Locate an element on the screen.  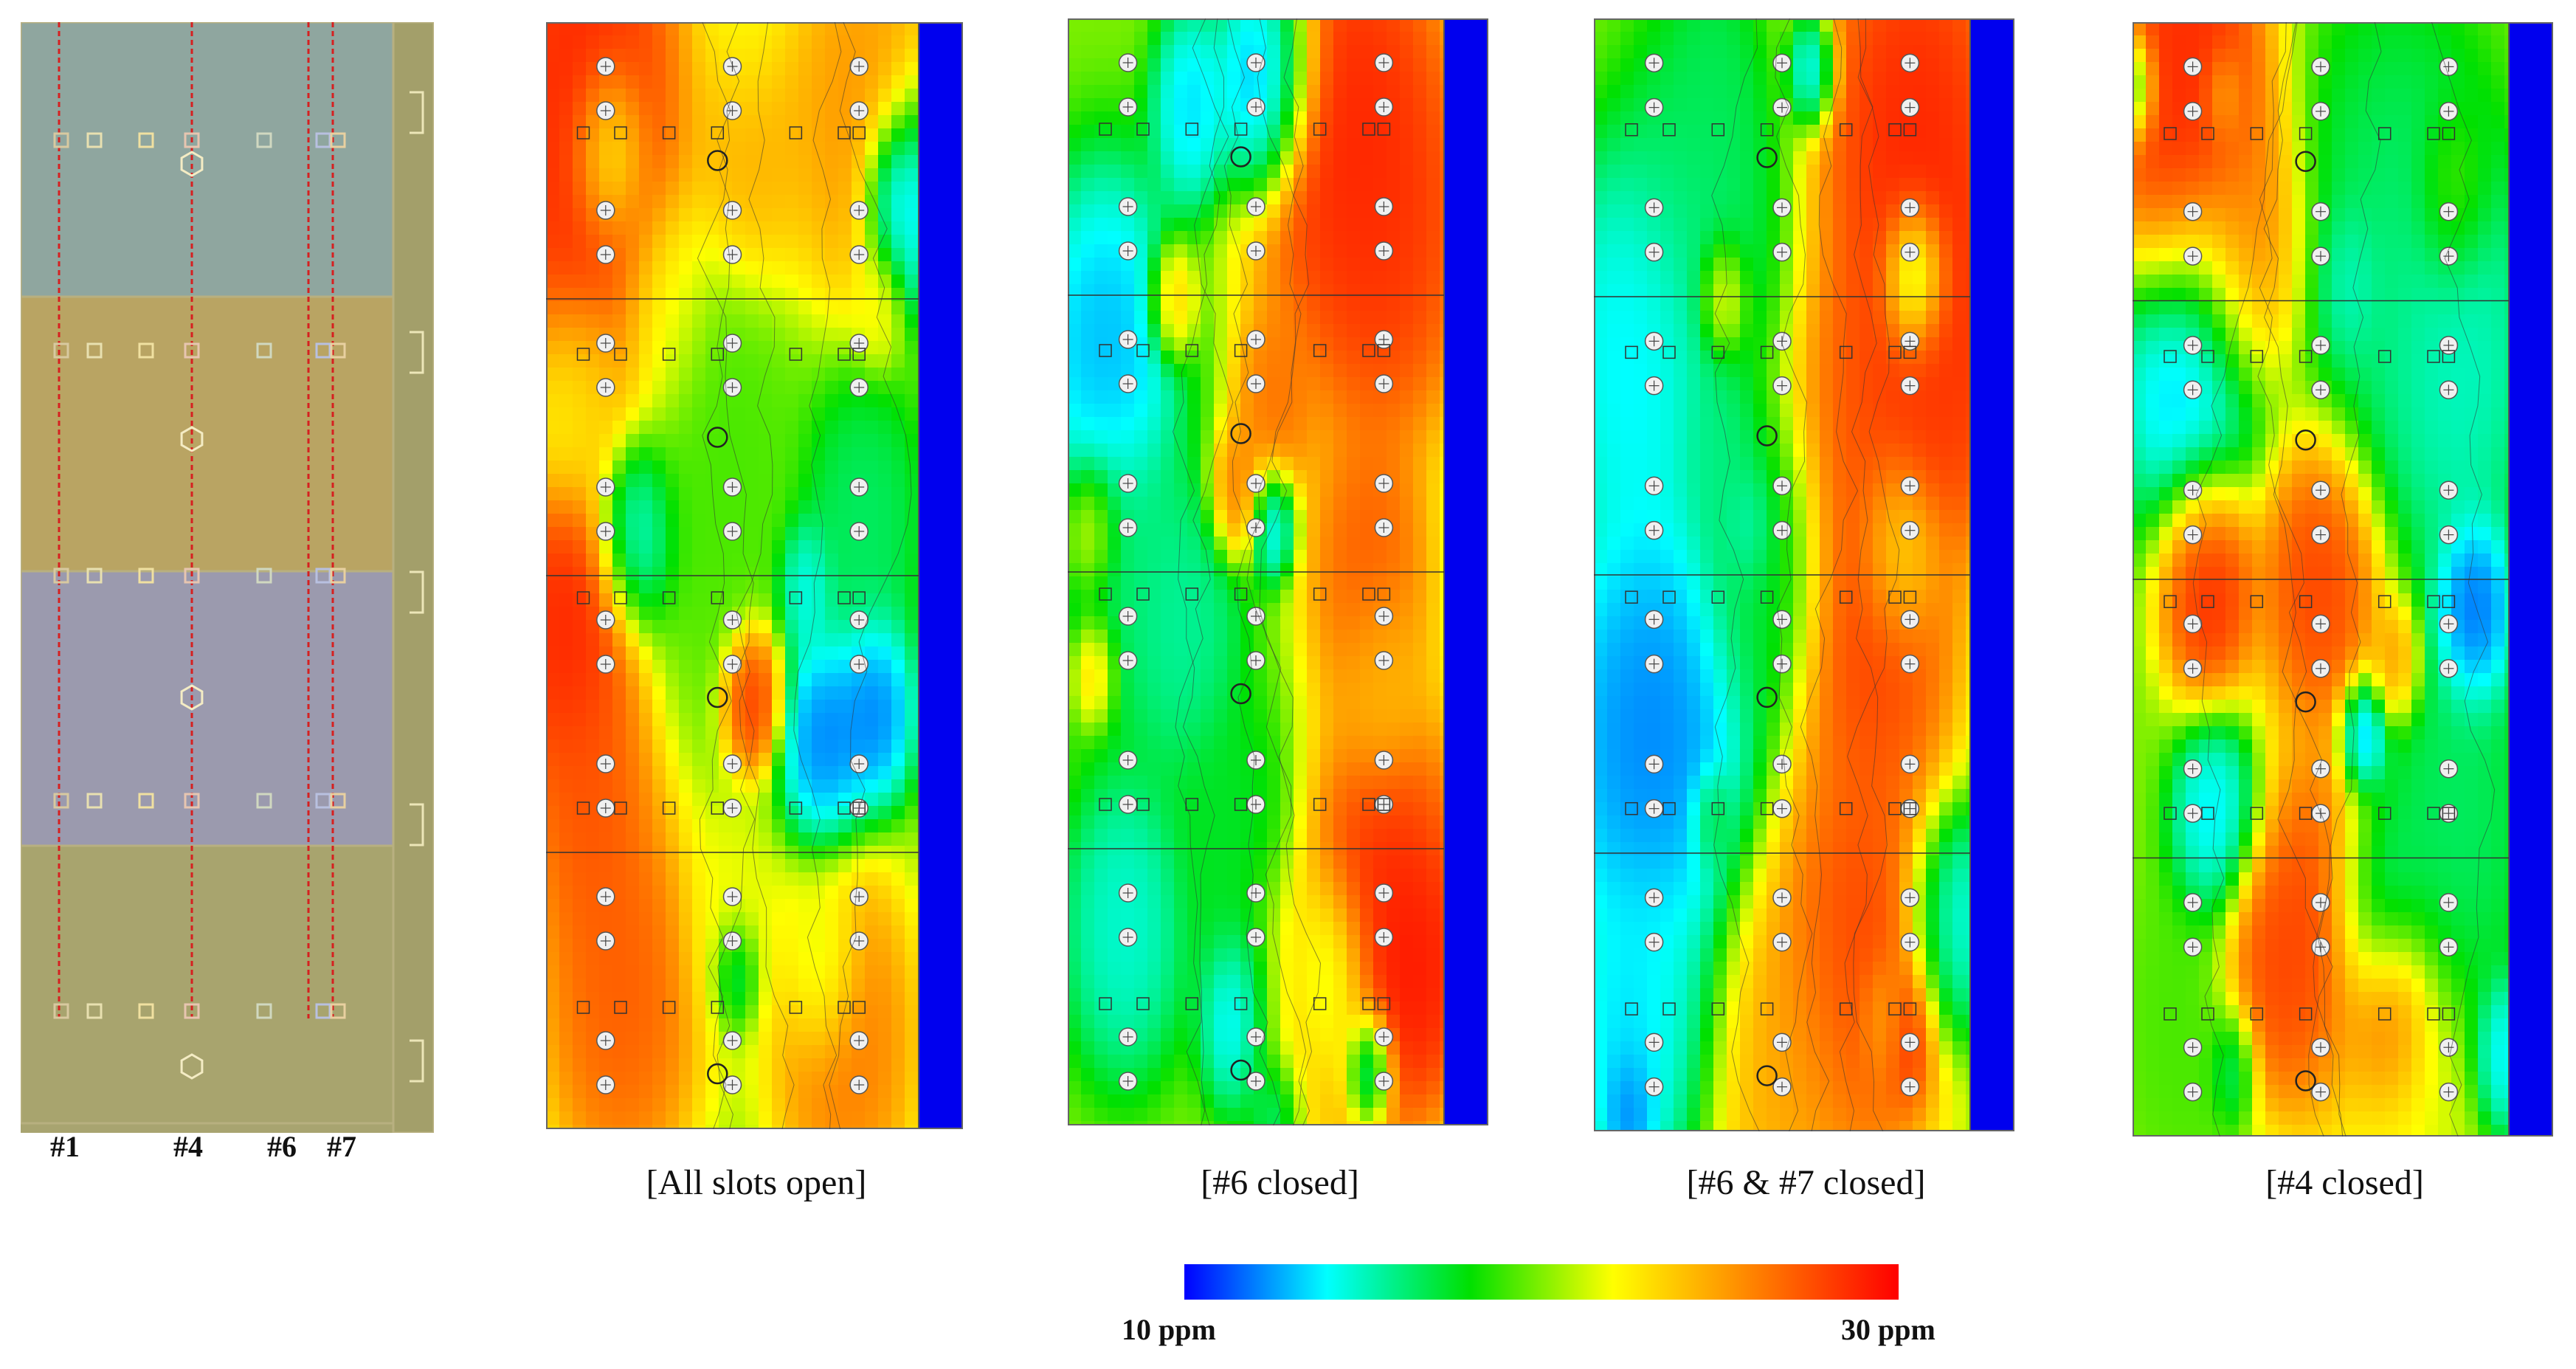
colorbar-gradient is located at coordinates (1541, 1282).